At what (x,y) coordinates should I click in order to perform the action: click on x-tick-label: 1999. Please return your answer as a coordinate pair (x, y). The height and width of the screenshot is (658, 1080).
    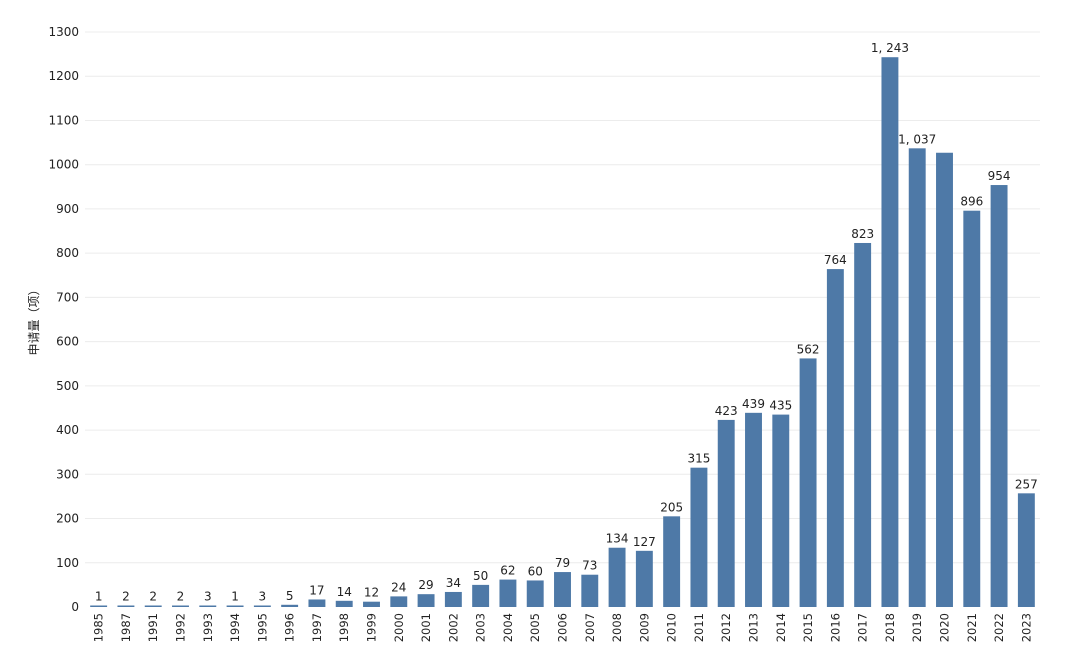
    Looking at the image, I should click on (372, 627).